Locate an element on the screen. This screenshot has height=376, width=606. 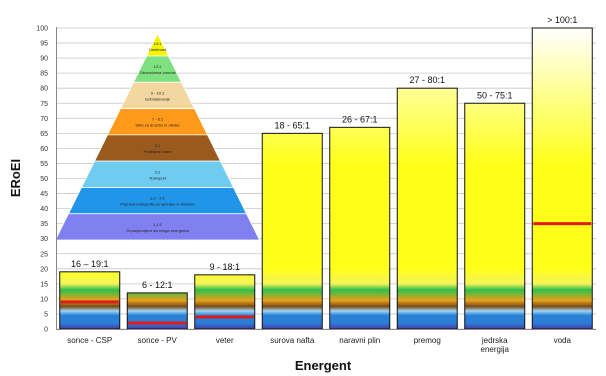
pyramid-ratio: 7 - 8:1 is located at coordinates (158, 119).